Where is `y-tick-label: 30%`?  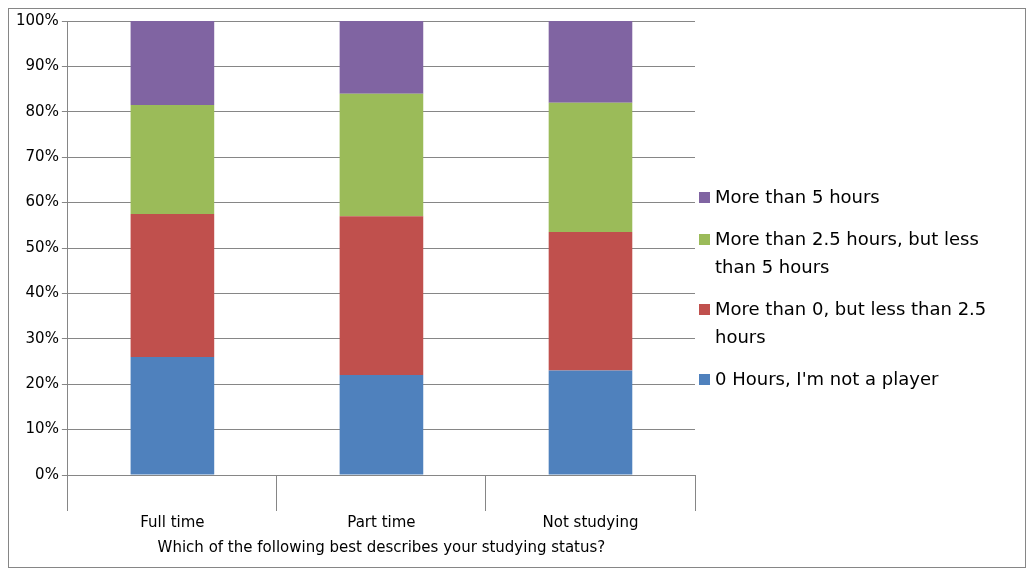 y-tick-label: 30% is located at coordinates (42, 337).